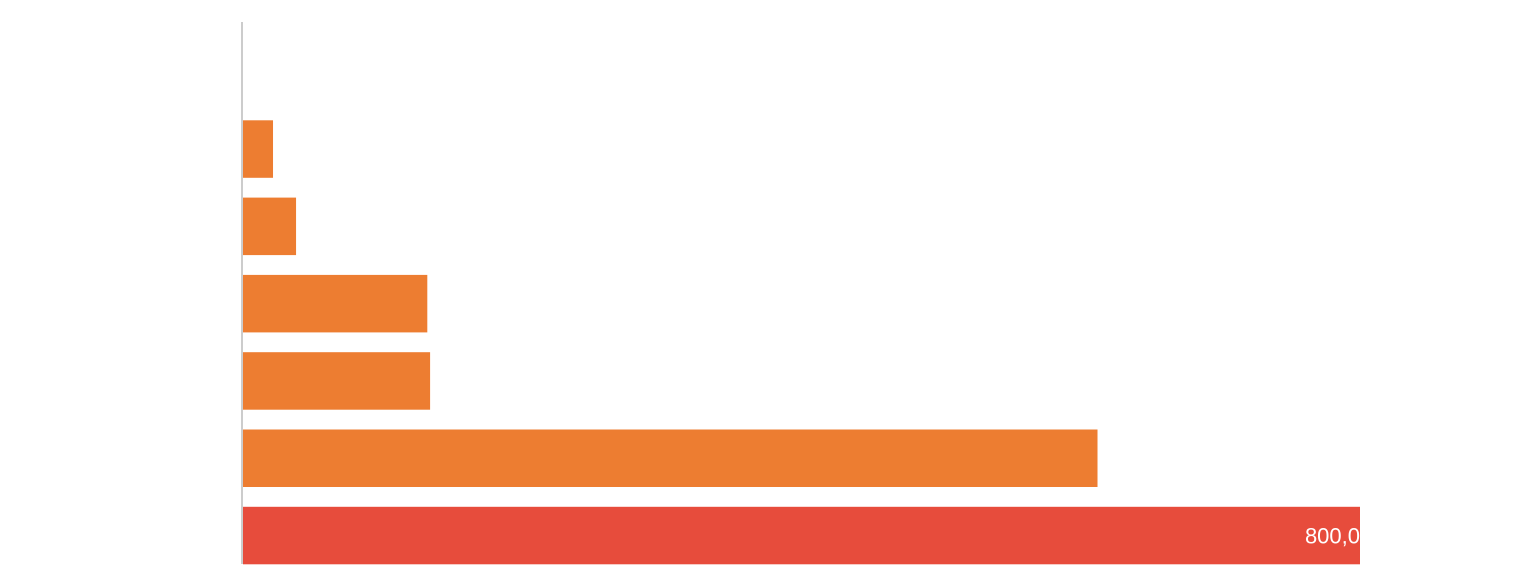 This screenshot has height=587, width=1522. Describe the element at coordinates (1332, 535) in the screenshot. I see `value-label: 800,0` at that location.